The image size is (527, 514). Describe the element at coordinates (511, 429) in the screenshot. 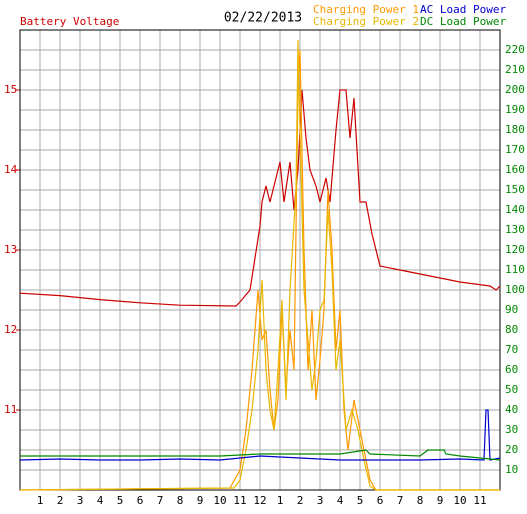

I see `y2-tick-label: 30` at that location.